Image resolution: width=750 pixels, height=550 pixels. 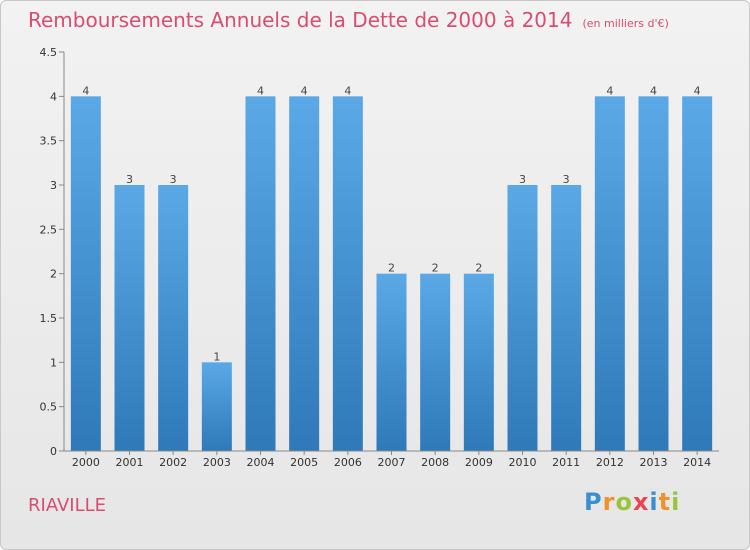 I want to click on data-label-2006: 4, so click(x=347, y=90).